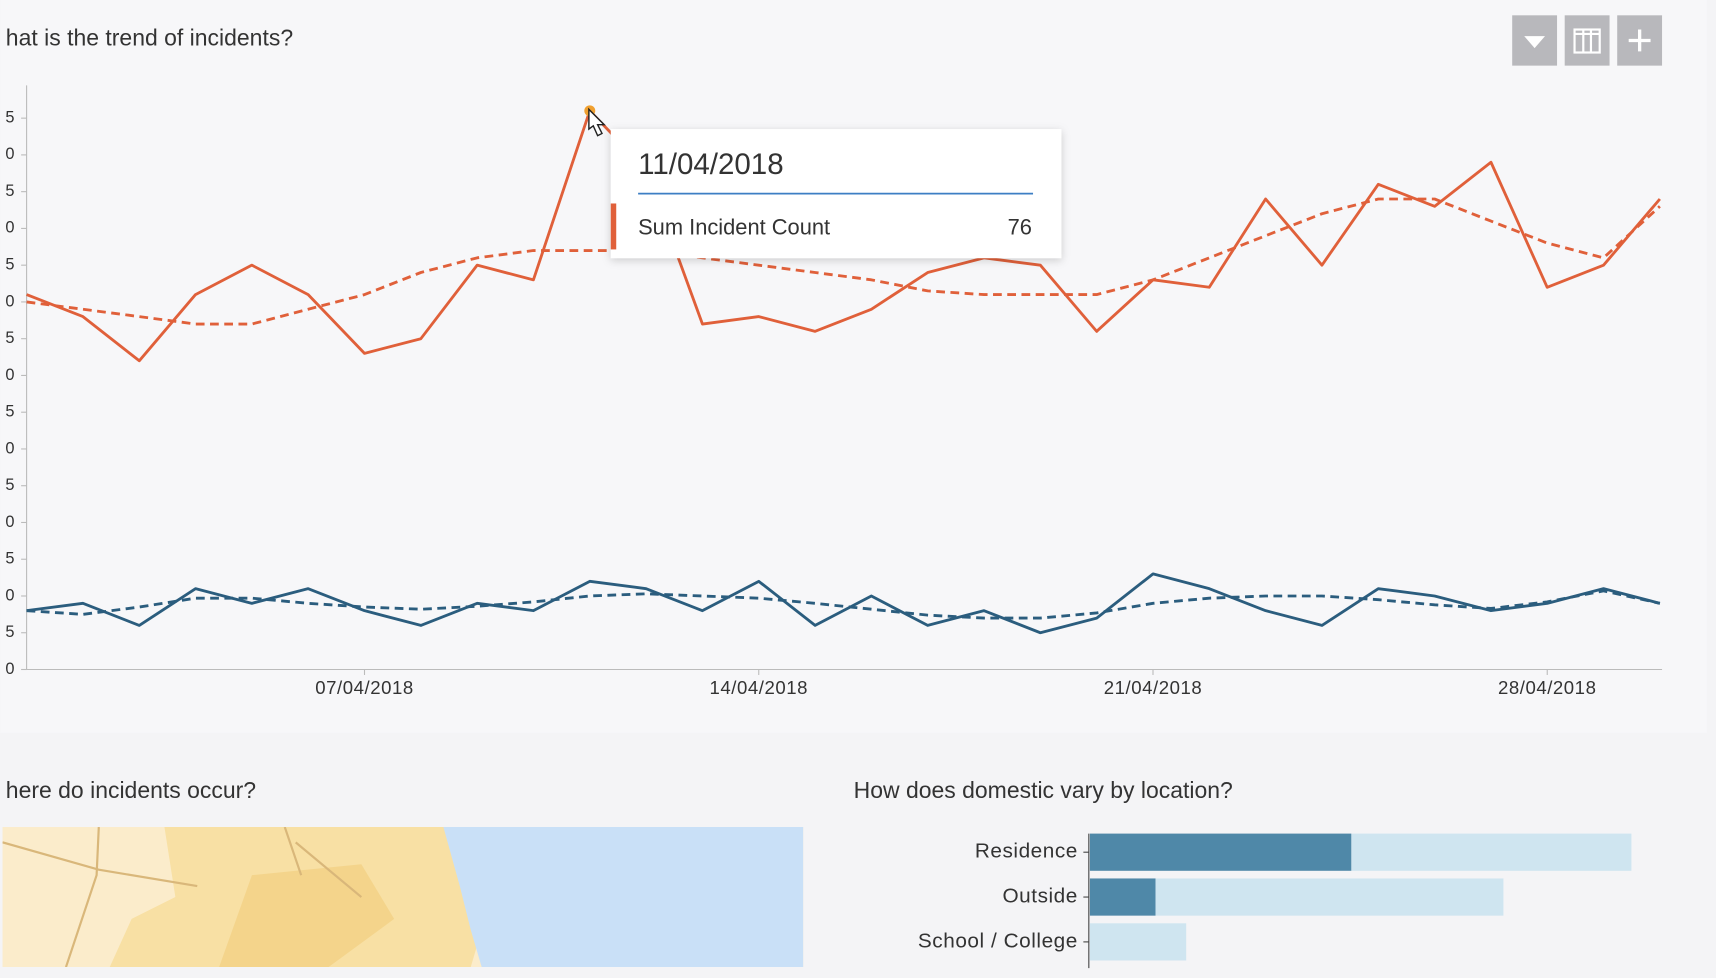 The image size is (1716, 978). Describe the element at coordinates (613, 226) in the screenshot. I see `tooltip-swatch` at that location.